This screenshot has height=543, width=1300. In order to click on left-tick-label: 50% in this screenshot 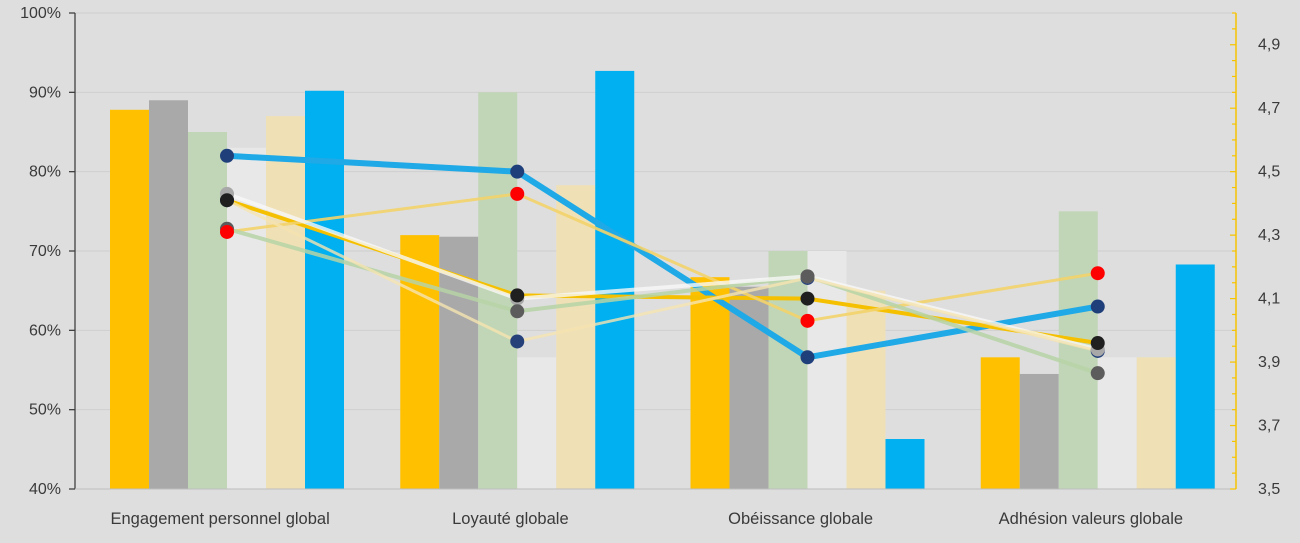, I will do `click(45, 410)`.